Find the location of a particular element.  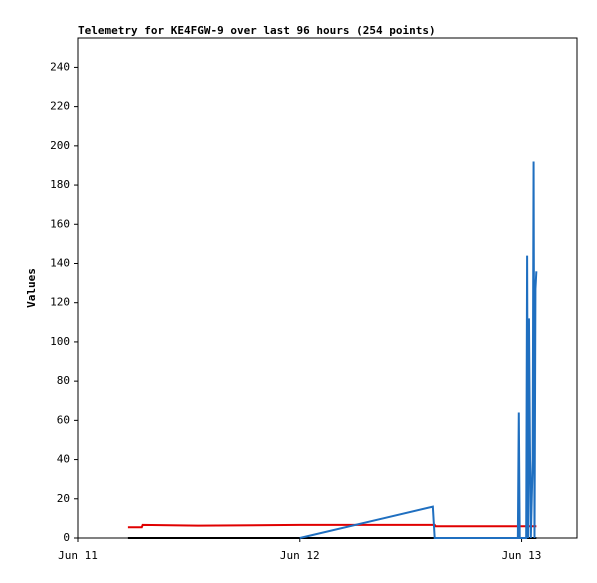

x-tick-label: Jun 13 is located at coordinates (522, 555).